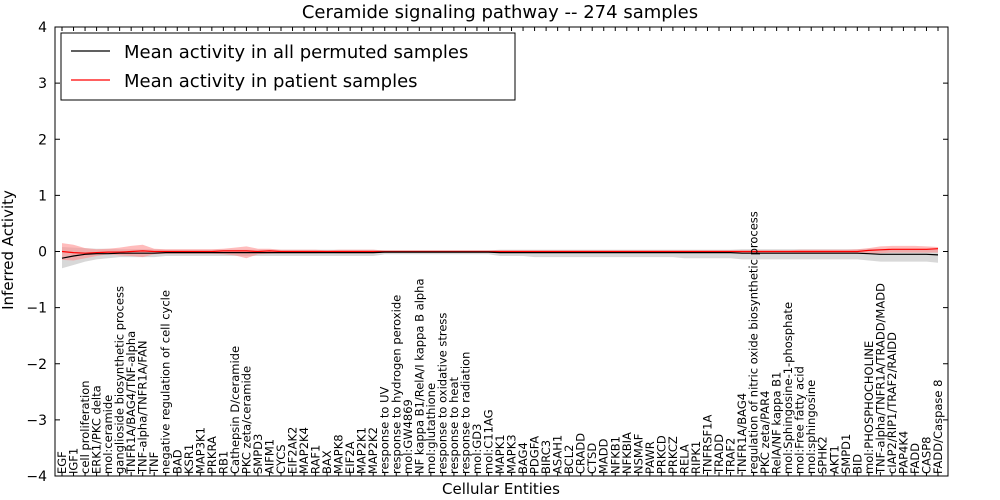 Image resolution: width=1000 pixels, height=500 pixels. Describe the element at coordinates (166, 382) in the screenshot. I see `category-label: negative regulation of cell cycle` at that location.